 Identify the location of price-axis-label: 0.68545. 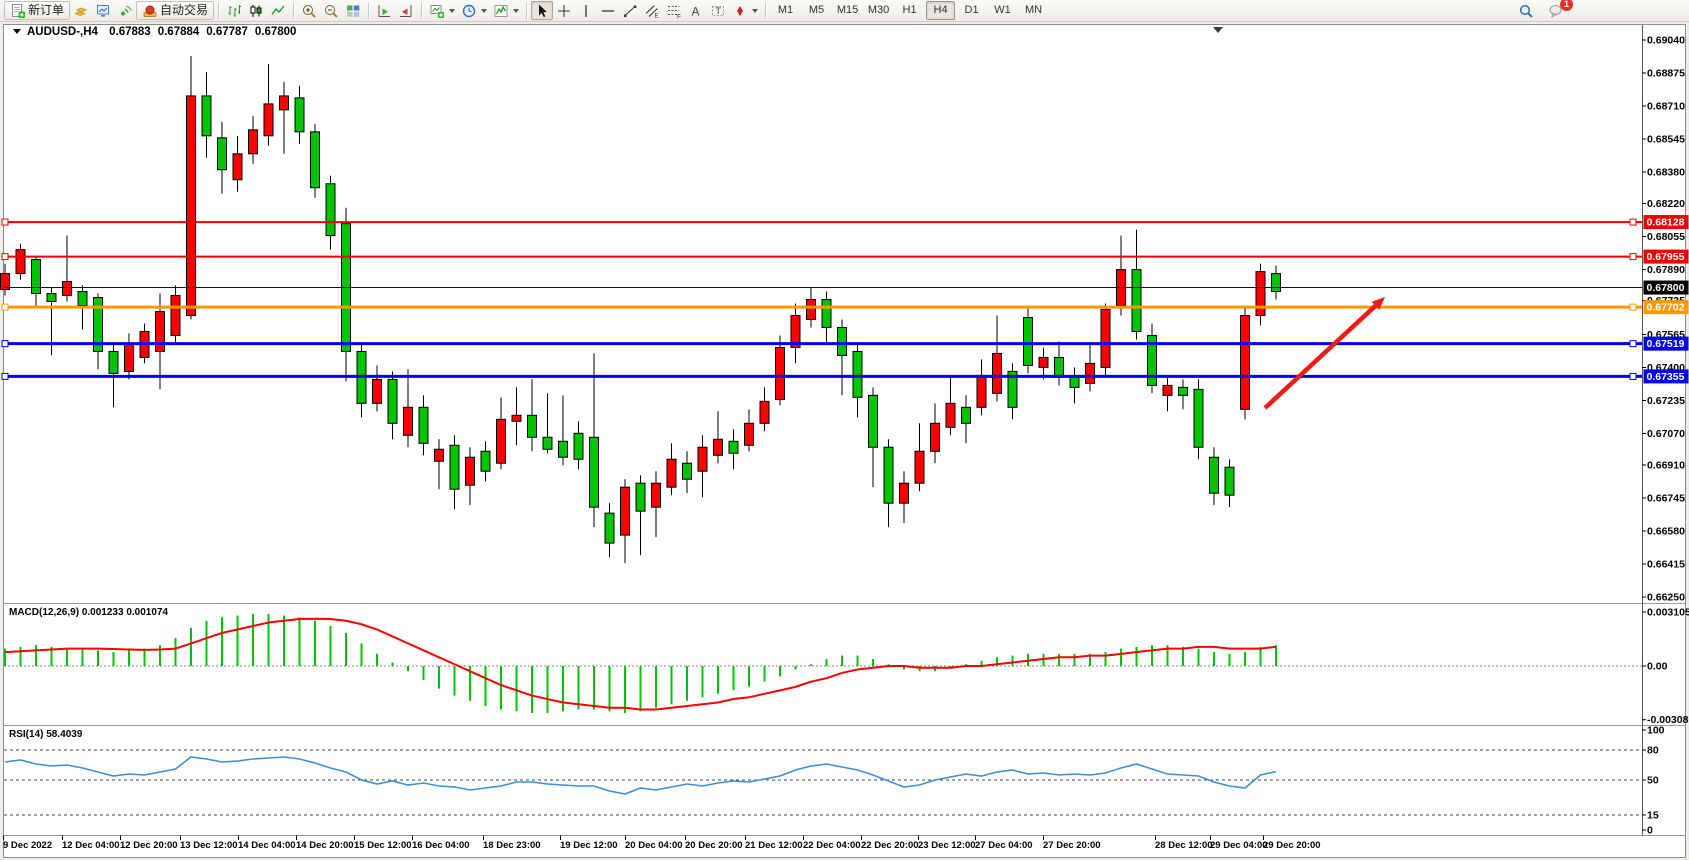
(1666, 139).